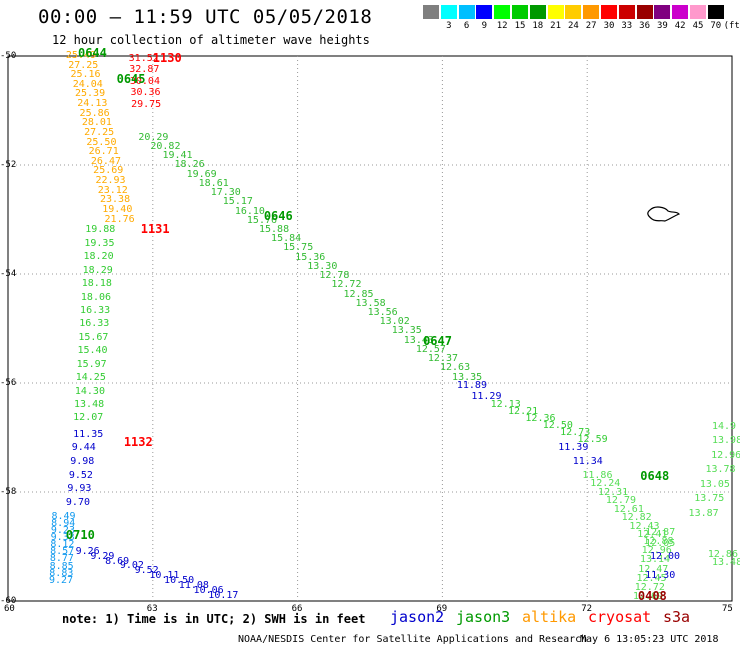 The width and height of the screenshot is (740, 650). Describe the element at coordinates (486, 396) in the screenshot. I see `wave-height-value: 11.29` at that location.